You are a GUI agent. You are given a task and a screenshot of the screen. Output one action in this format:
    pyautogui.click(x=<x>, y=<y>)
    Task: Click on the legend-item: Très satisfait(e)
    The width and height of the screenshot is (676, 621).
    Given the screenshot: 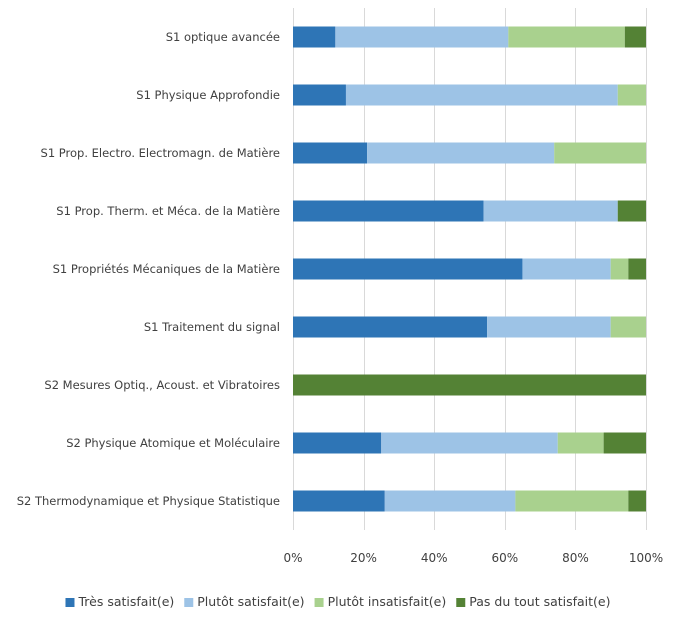 What is the action you would take?
    pyautogui.click(x=119, y=601)
    